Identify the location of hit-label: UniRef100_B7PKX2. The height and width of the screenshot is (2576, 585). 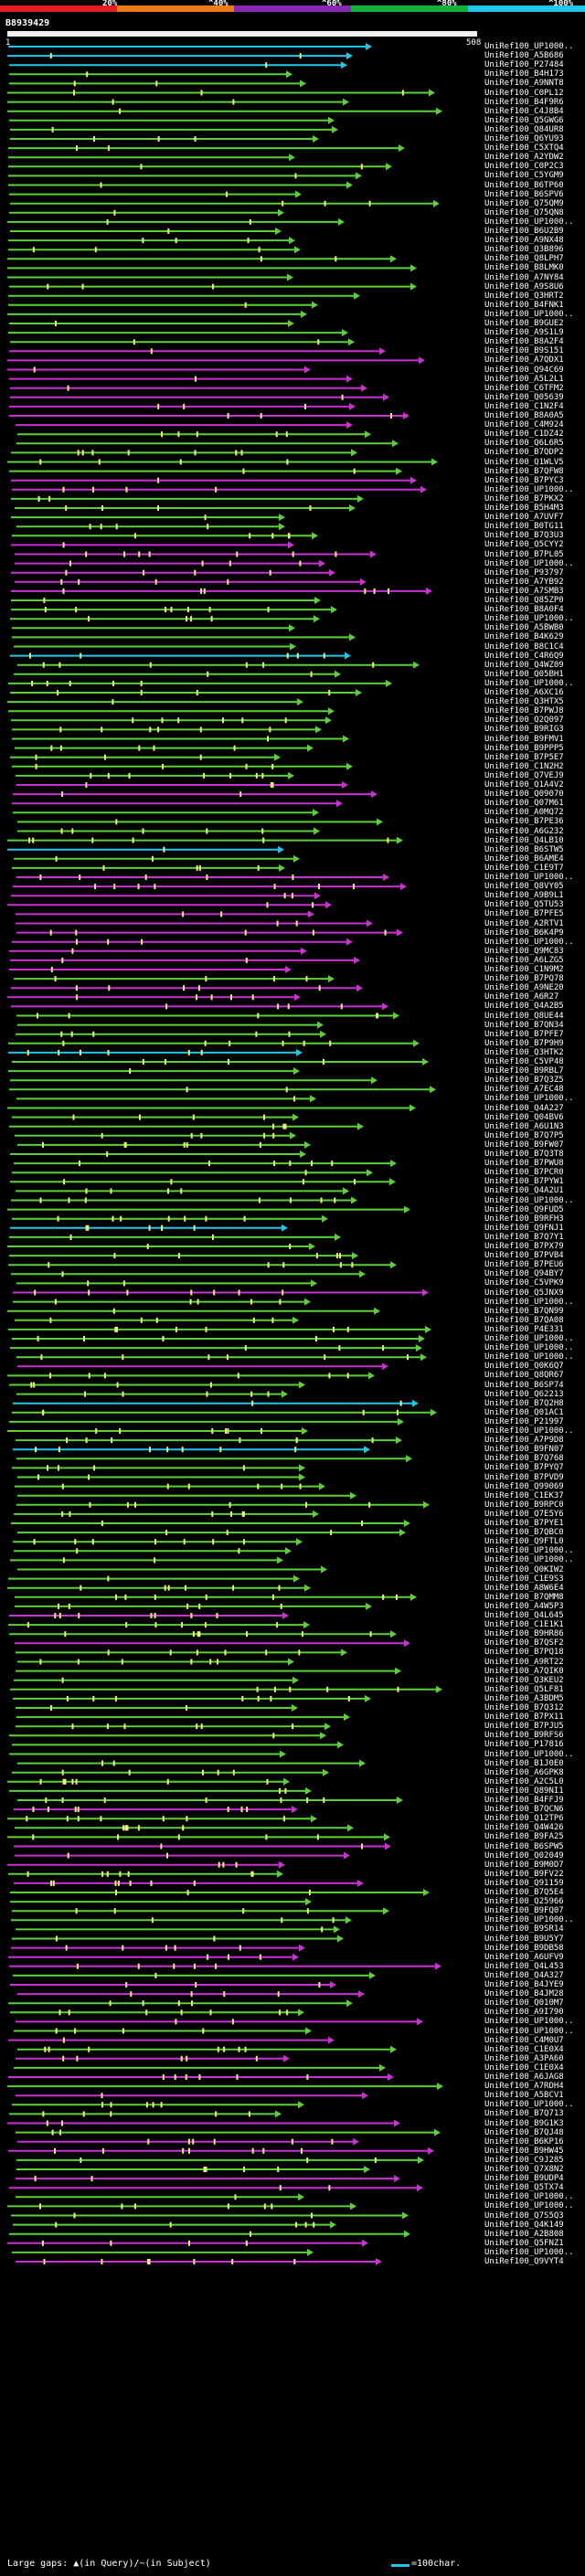
(524, 498).